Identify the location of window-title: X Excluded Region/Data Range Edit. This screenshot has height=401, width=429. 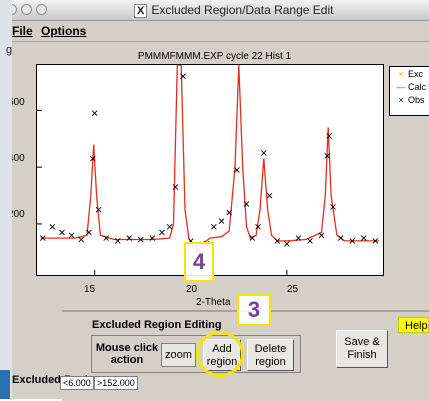
(234, 10).